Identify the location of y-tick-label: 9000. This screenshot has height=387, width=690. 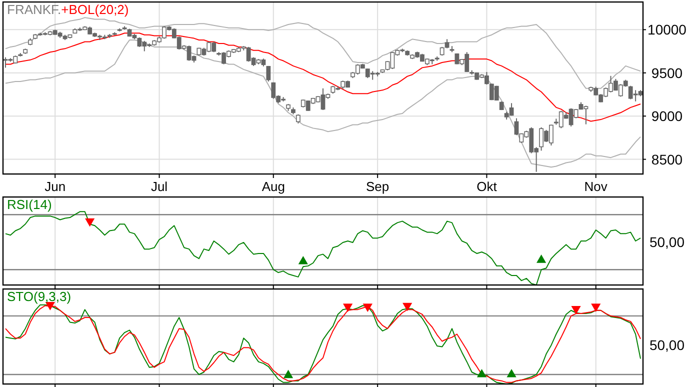
(667, 116).